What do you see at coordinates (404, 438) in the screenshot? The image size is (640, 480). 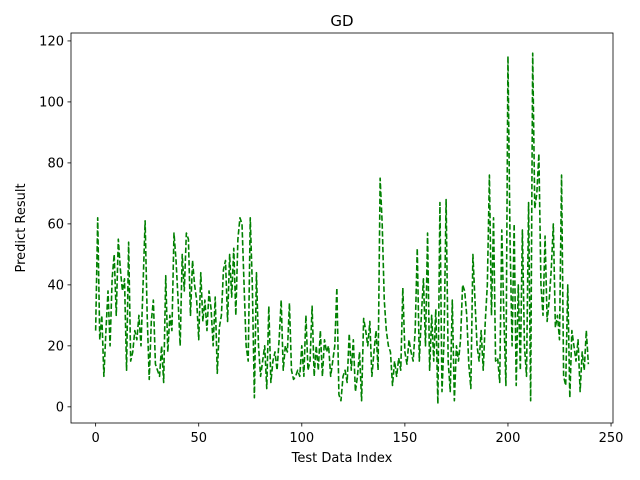 I see `x-tick-label: 150` at bounding box center [404, 438].